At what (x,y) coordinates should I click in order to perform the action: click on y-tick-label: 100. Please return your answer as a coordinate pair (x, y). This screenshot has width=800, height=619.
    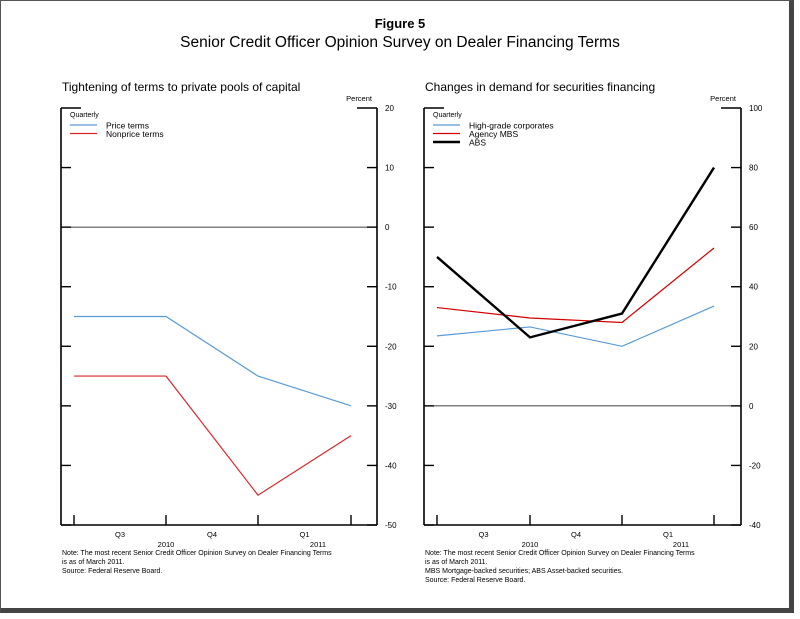
    Looking at the image, I should click on (756, 108).